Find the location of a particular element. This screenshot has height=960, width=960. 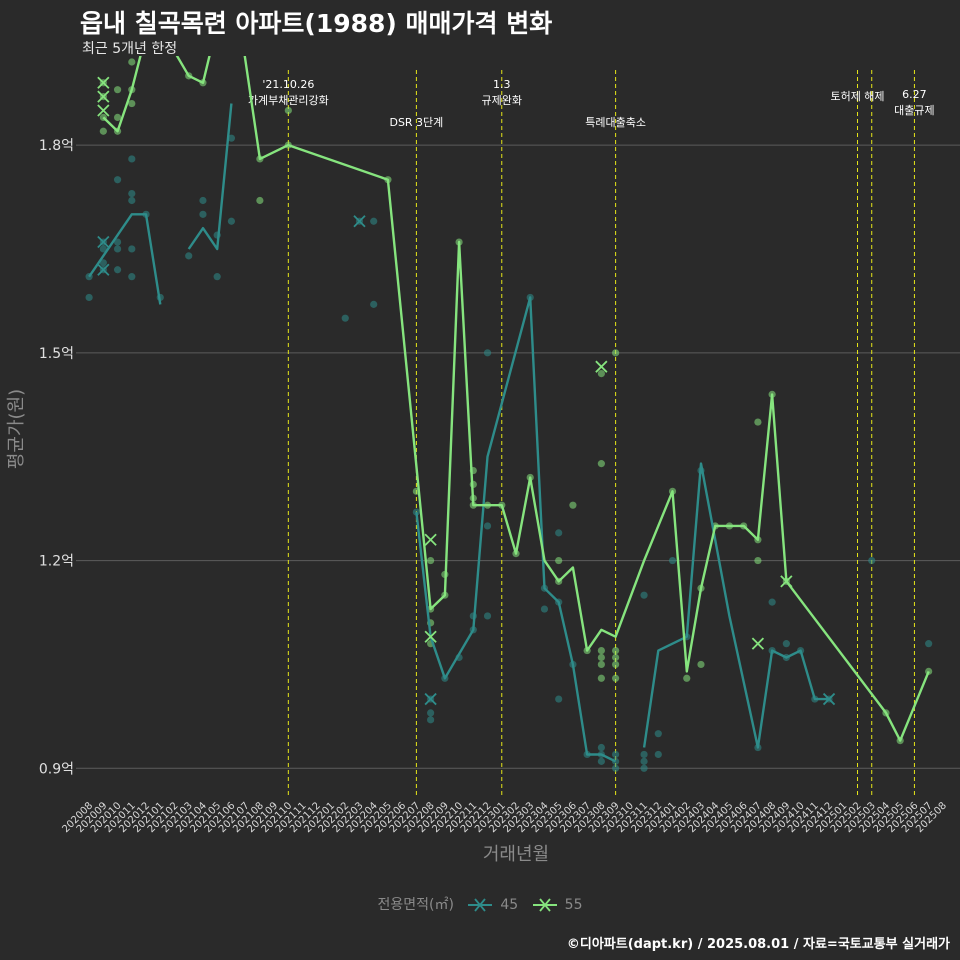

y-axis-title: 평균가(원) is located at coordinates (16, 429).